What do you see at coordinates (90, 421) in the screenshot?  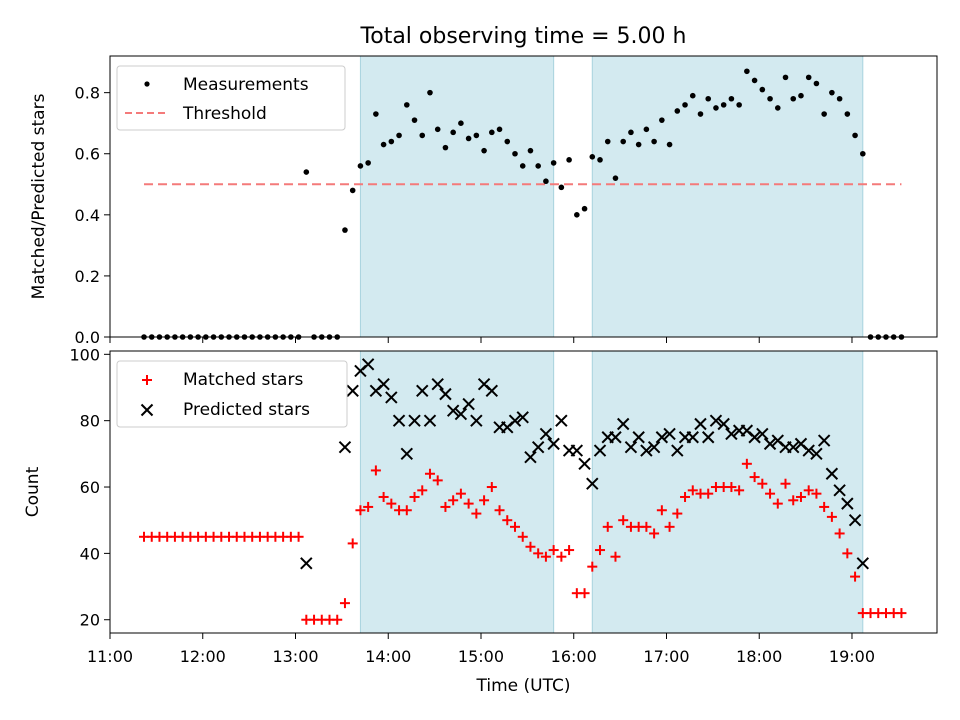 I see `y-tick-label: 80` at bounding box center [90, 421].